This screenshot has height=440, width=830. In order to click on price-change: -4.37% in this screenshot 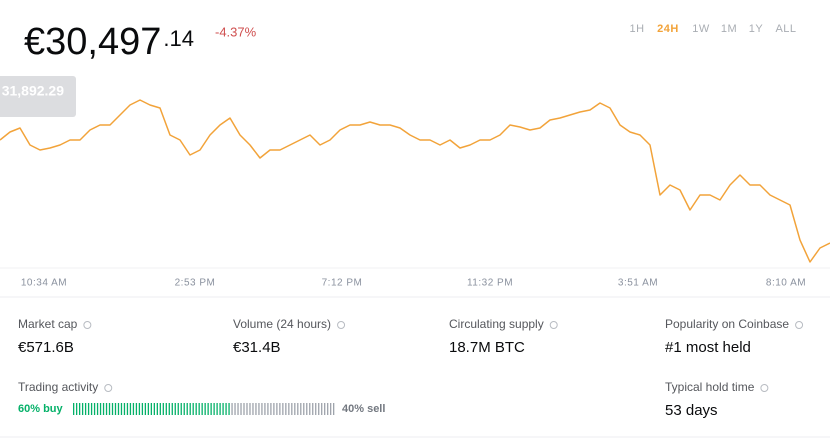, I will do `click(236, 31)`.